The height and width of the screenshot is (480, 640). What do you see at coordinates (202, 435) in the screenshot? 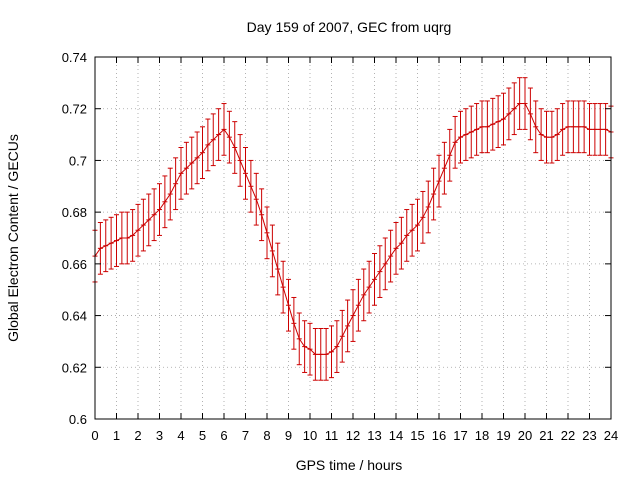
I see `x-tick-label: 5` at bounding box center [202, 435].